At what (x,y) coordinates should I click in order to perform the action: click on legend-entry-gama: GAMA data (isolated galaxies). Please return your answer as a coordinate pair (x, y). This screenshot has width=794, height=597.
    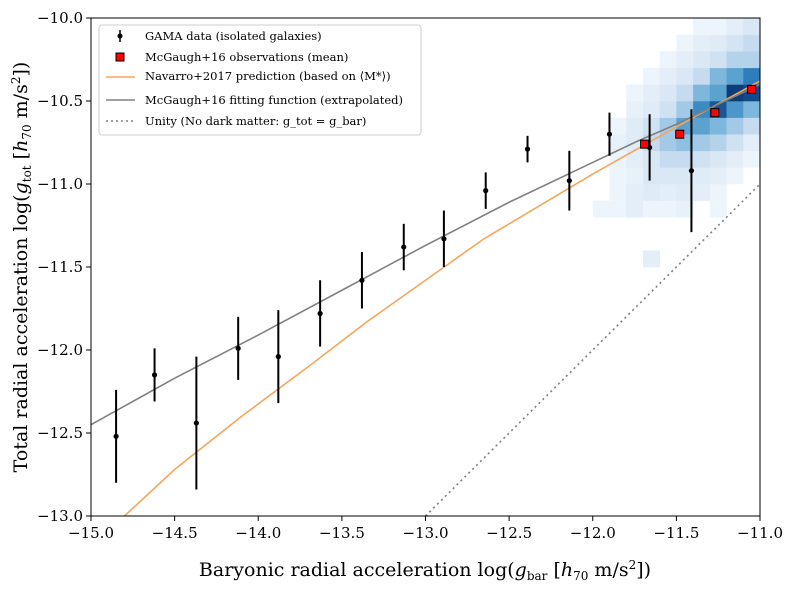
    Looking at the image, I should click on (219, 36).